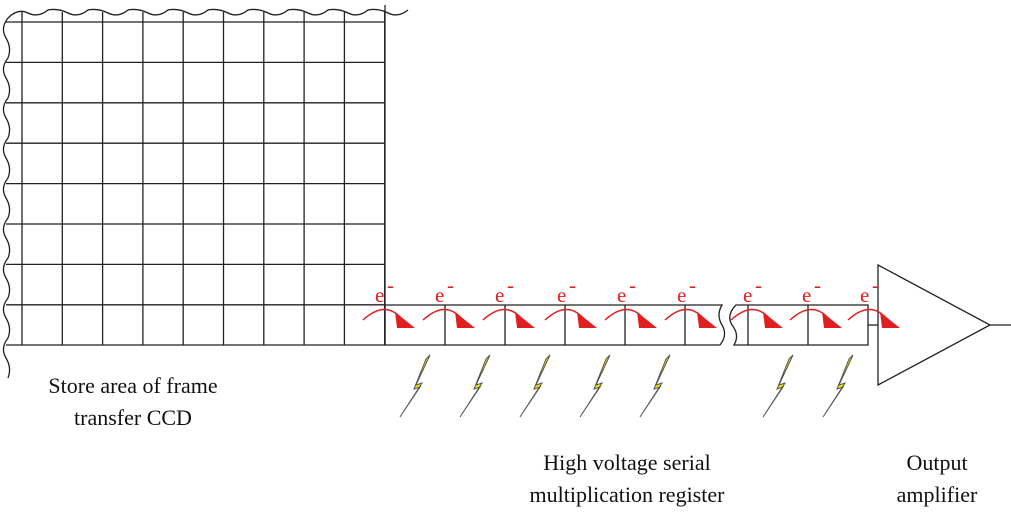 Image resolution: width=1011 pixels, height=512 pixels. I want to click on grid-left-edge, so click(6, 198).